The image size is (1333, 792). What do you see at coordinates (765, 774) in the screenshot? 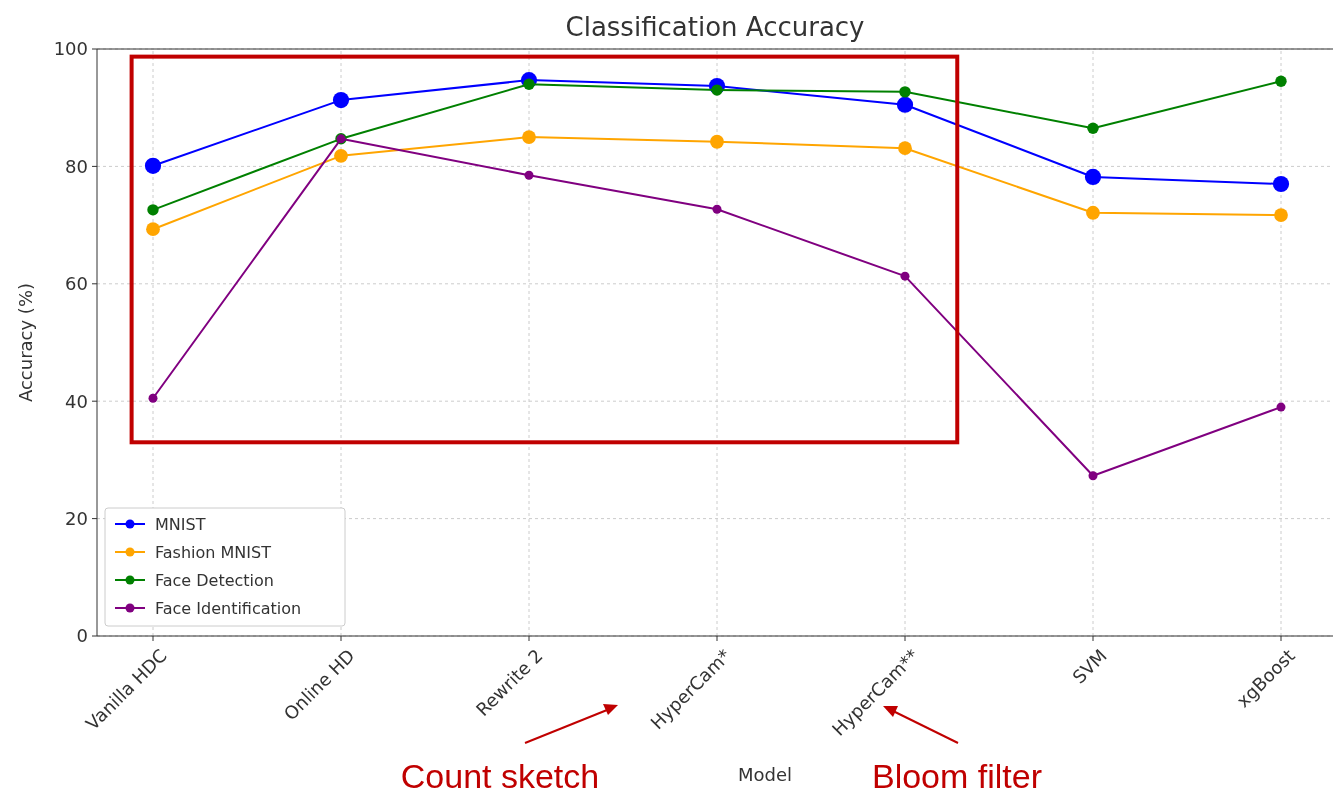
I see `x-axis-title: Model` at bounding box center [765, 774].